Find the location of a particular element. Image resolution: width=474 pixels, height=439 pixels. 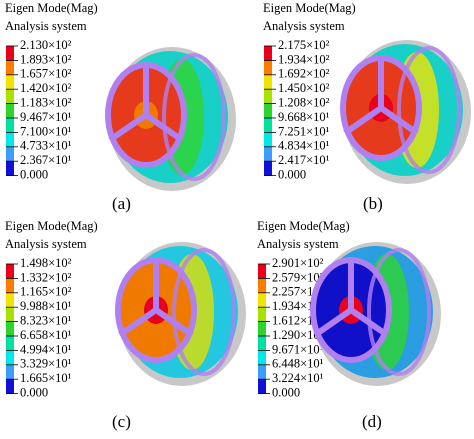

scale-label: 3.224×10¹ is located at coordinates (298, 378).